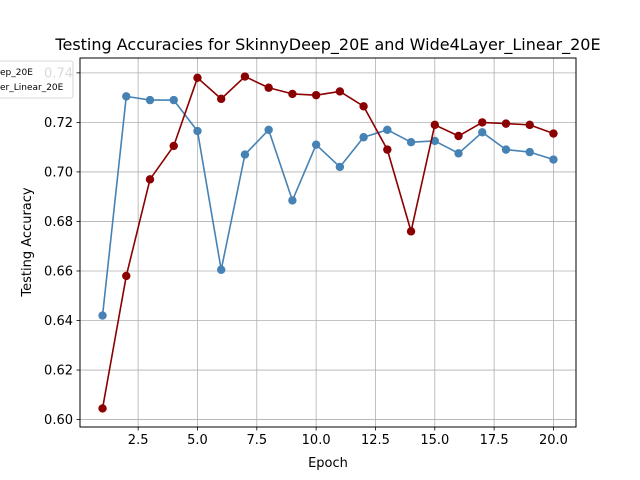  I want to click on y-tick-label: 0.62, so click(58, 371).